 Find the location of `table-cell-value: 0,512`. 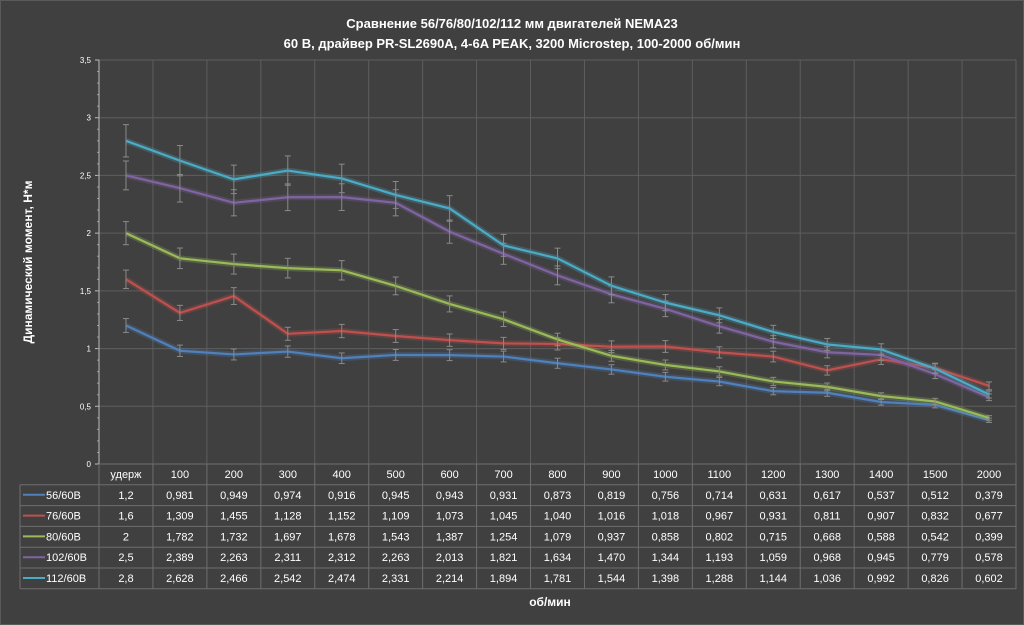

table-cell-value: 0,512 is located at coordinates (935, 496).